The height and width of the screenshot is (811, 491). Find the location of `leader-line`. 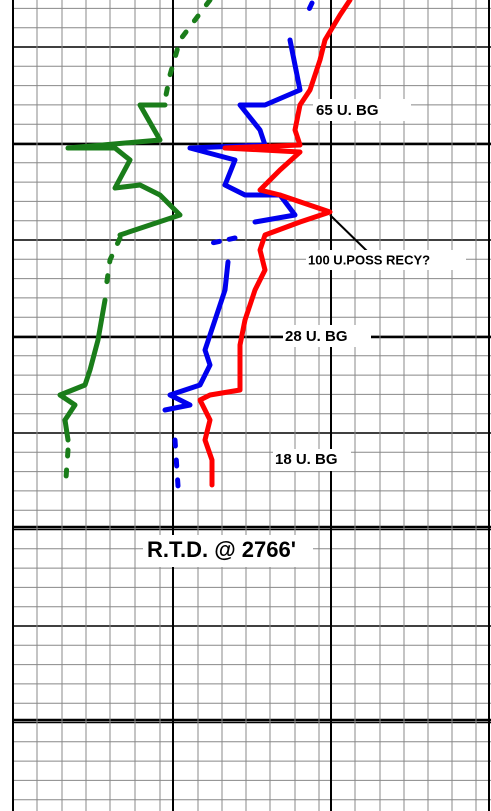

leader-line is located at coordinates (349, 233).